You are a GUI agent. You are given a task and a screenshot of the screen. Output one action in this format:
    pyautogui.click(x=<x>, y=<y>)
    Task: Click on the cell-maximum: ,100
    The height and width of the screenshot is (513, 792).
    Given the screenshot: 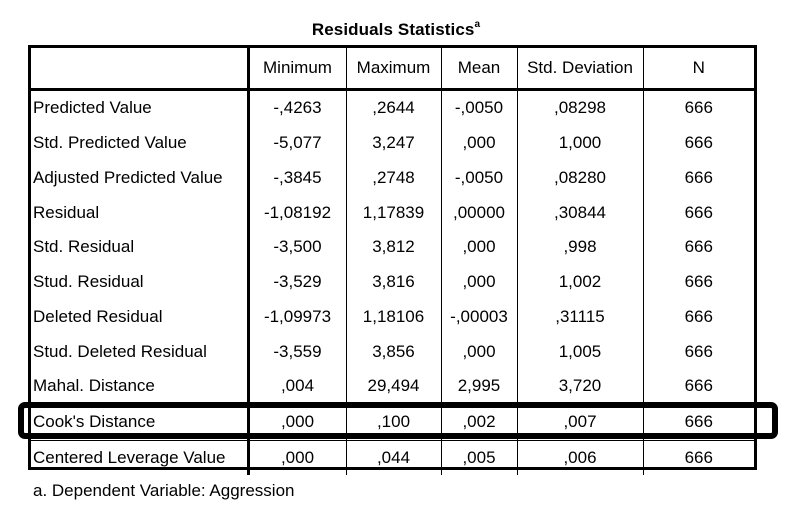 What is the action you would take?
    pyautogui.click(x=393, y=422)
    